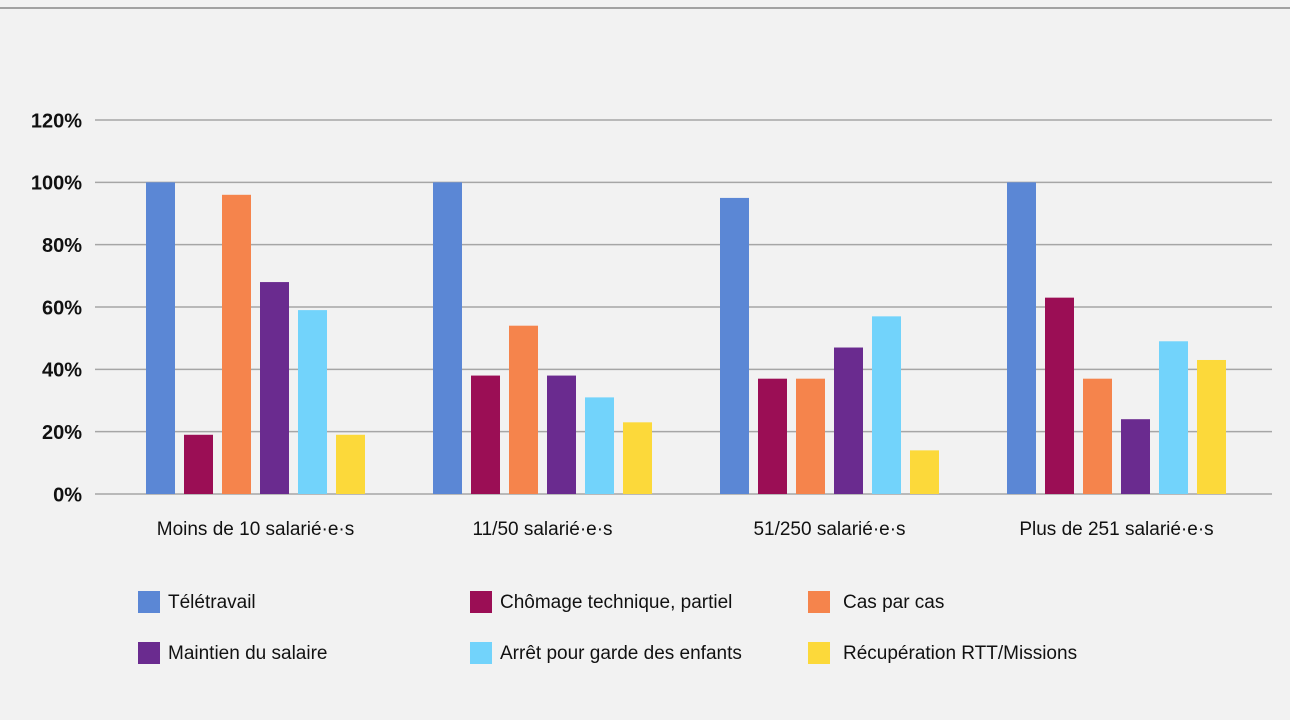 The height and width of the screenshot is (720, 1290). Describe the element at coordinates (62, 308) in the screenshot. I see `y-tick-label: 60%` at that location.